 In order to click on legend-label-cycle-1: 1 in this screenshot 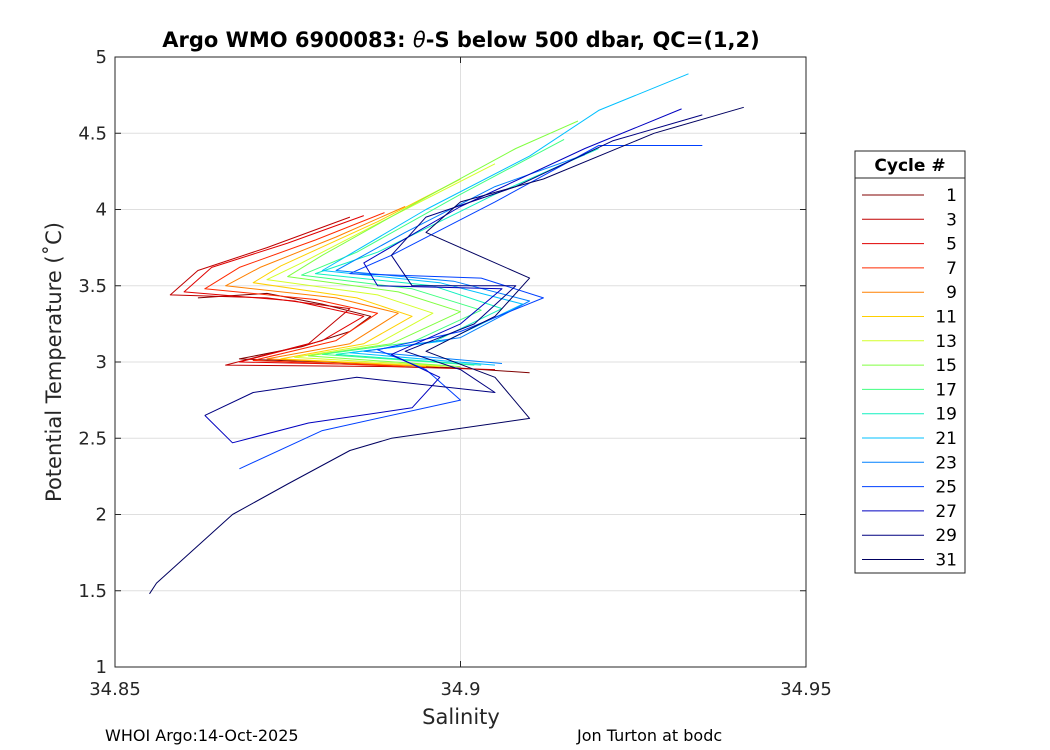, I will do `click(951, 196)`.